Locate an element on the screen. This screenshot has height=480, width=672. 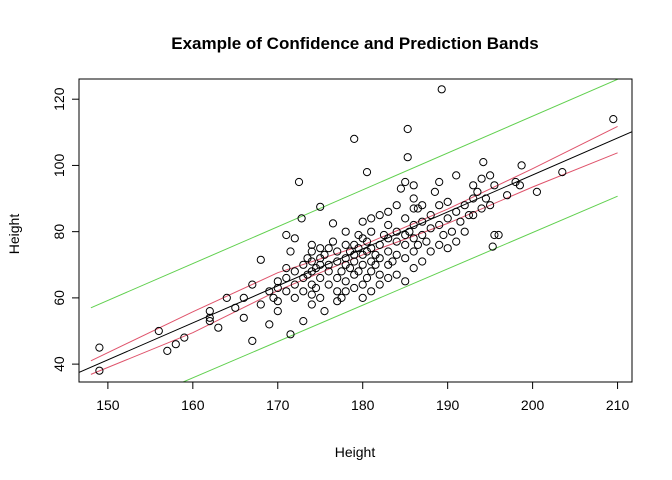
y-tick-label: 80 is located at coordinates (59, 232).